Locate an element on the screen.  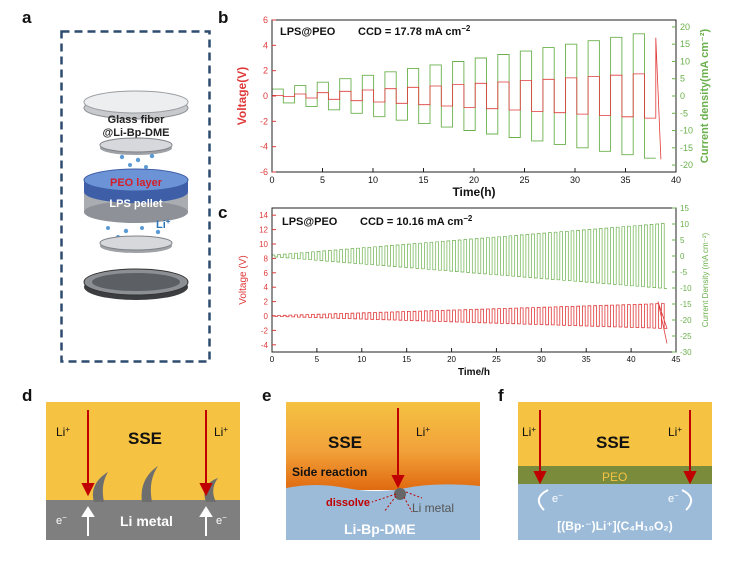
chart-c-y2tick-label: 15 is located at coordinates (684, 208).